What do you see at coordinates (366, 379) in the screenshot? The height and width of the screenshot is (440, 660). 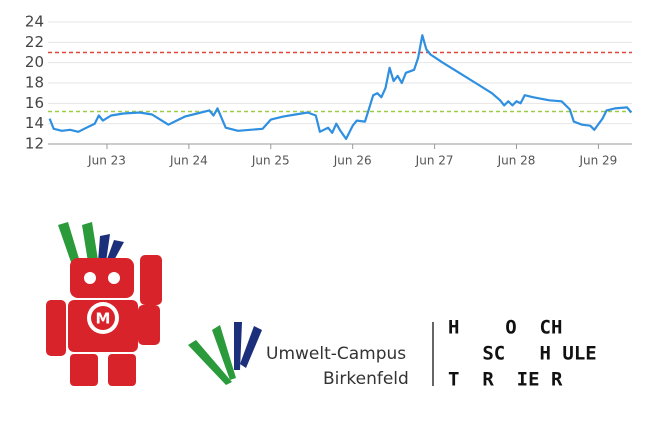 I see `campus-place: Birkenfeld` at bounding box center [366, 379].